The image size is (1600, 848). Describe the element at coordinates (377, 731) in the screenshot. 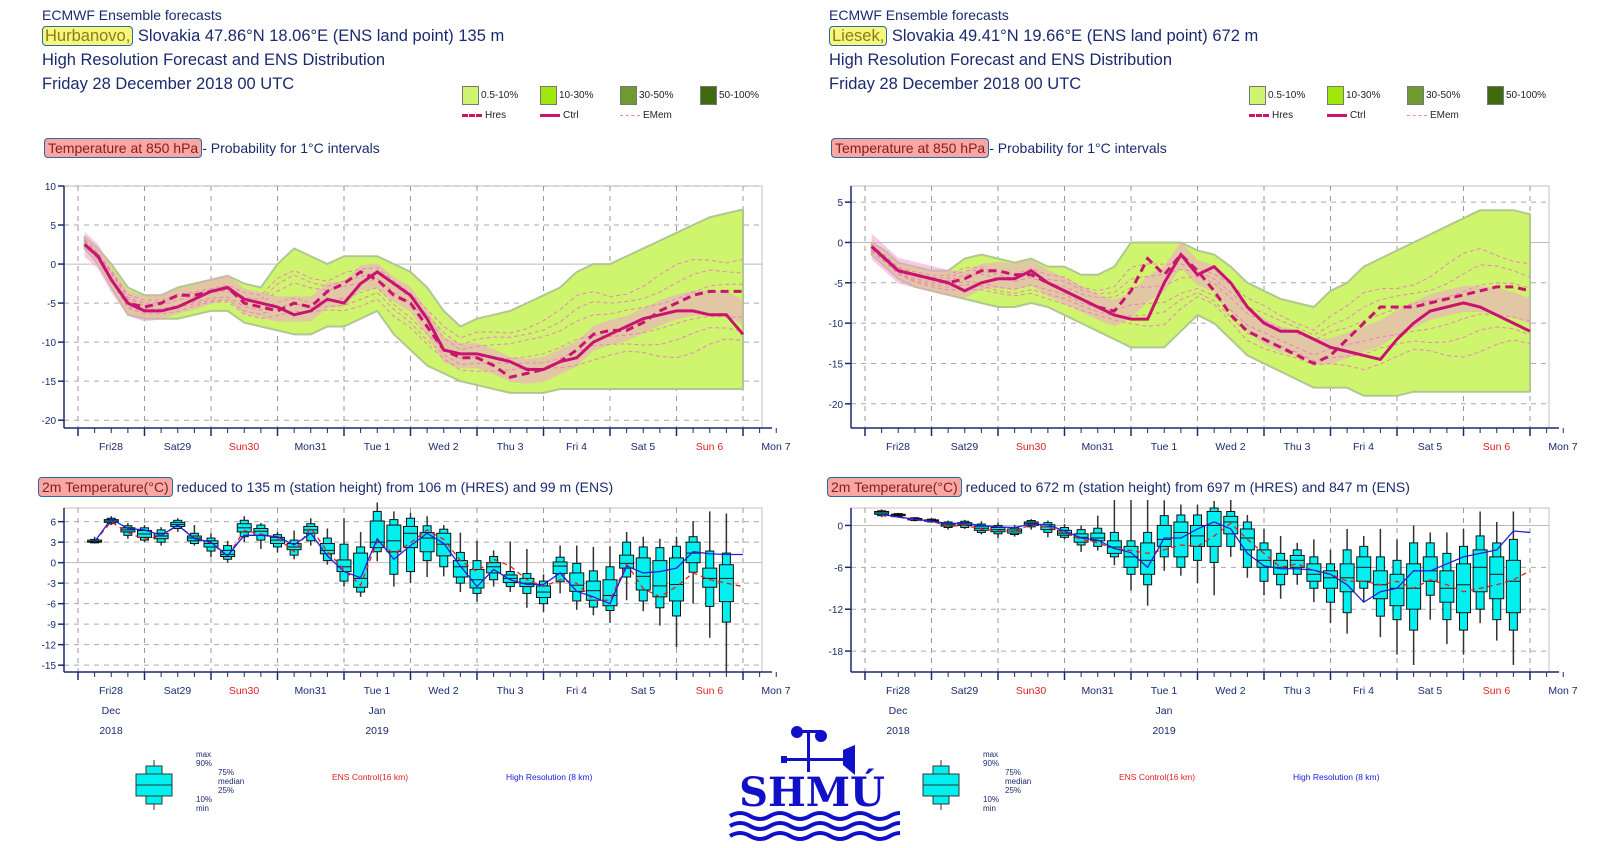

I see `x-year-label: 2019` at that location.